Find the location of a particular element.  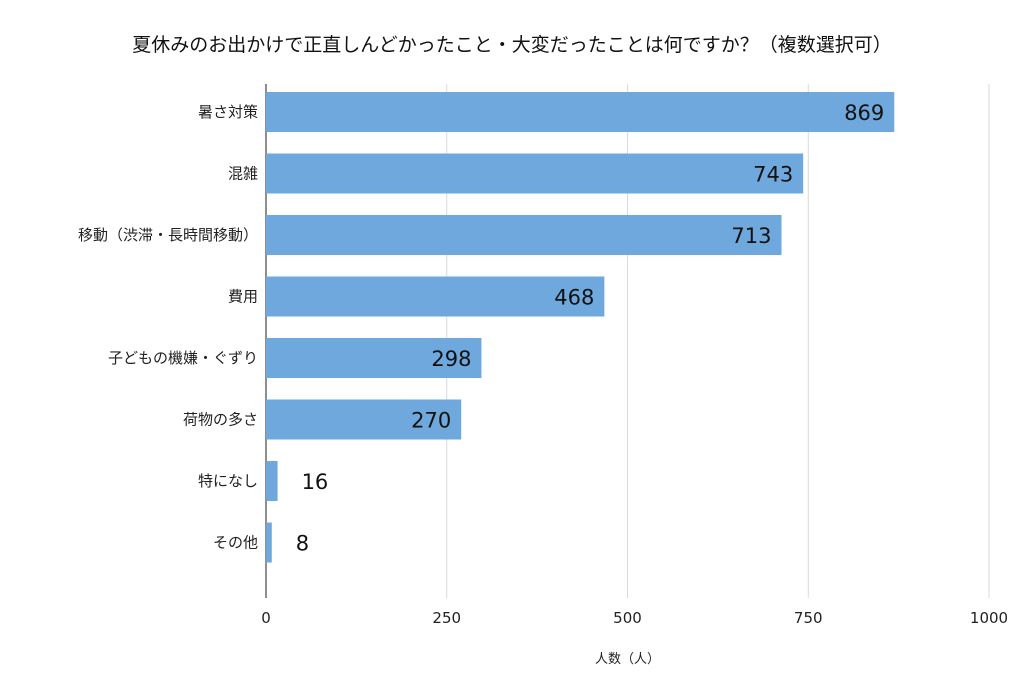

value-label-7: 8 is located at coordinates (302, 544).